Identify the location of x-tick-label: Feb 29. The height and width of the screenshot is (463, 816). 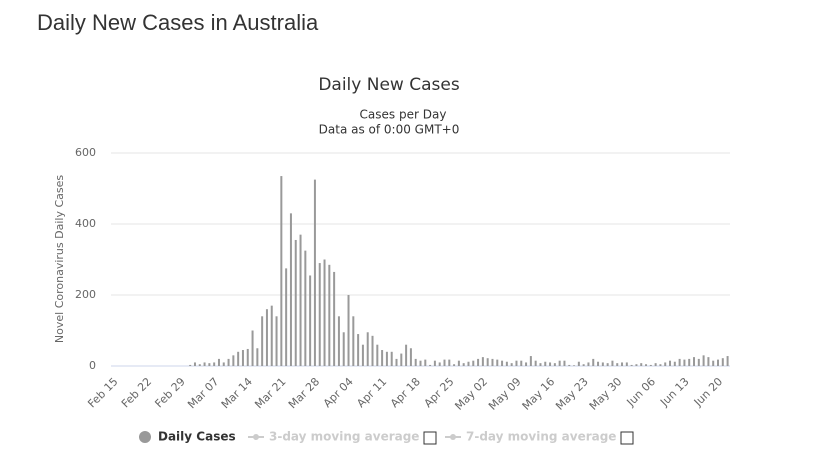
(169, 392).